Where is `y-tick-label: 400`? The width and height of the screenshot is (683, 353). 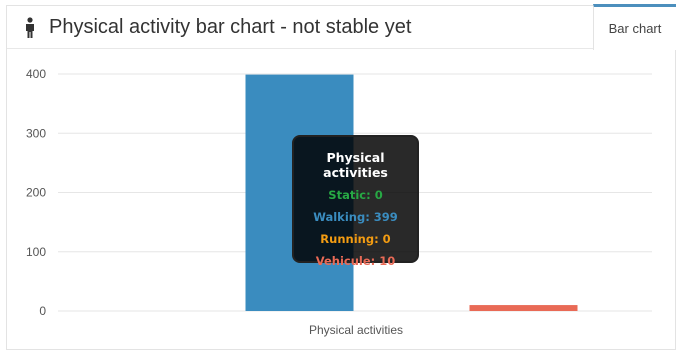 y-tick-label: 400 is located at coordinates (36, 74).